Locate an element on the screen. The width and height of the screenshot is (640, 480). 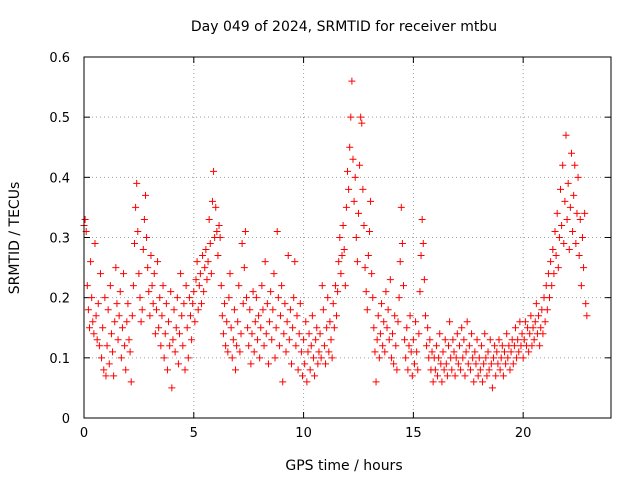
y-tick-label: 0.2 is located at coordinates (59, 299).